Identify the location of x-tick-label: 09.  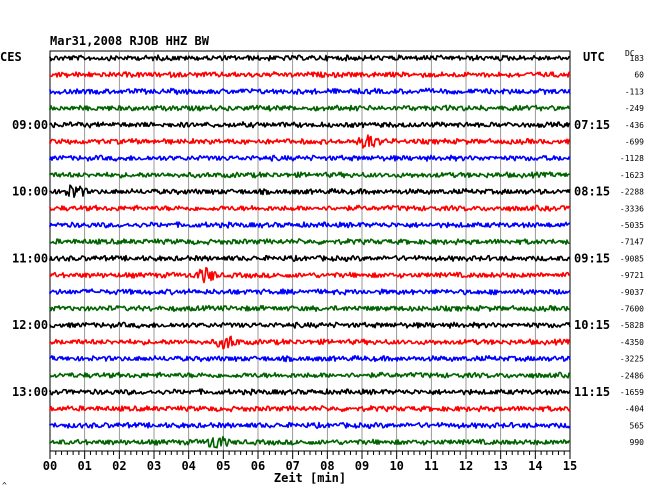
(362, 466).